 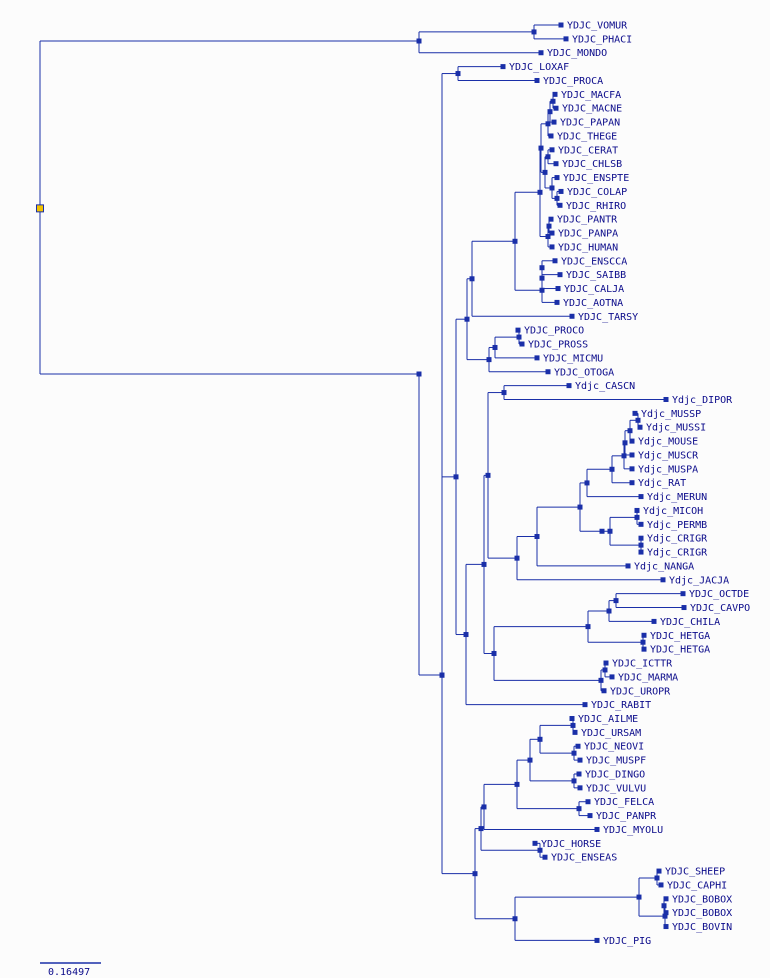 I want to click on taxon-label: YDJC_OTOGA, so click(x=584, y=372).